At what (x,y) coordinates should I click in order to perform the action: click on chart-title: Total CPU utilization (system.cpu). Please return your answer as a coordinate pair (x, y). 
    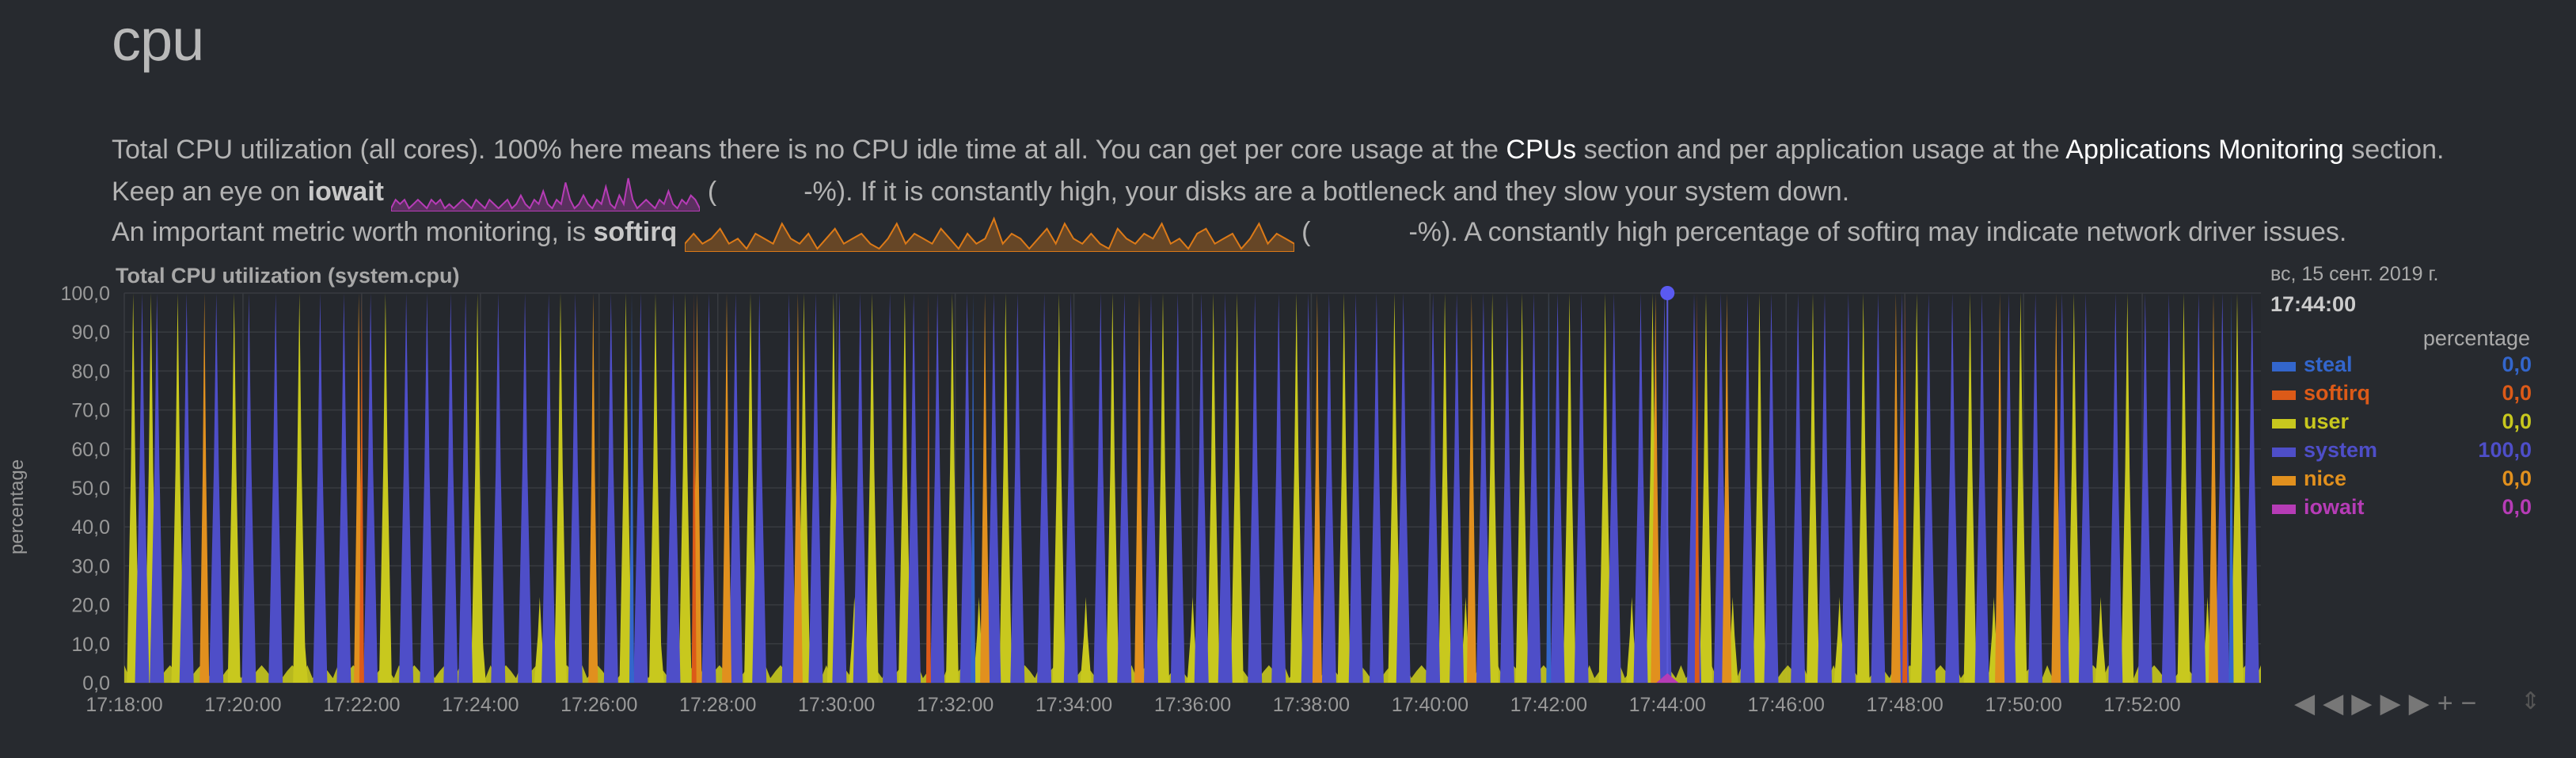
    Looking at the image, I should click on (288, 276).